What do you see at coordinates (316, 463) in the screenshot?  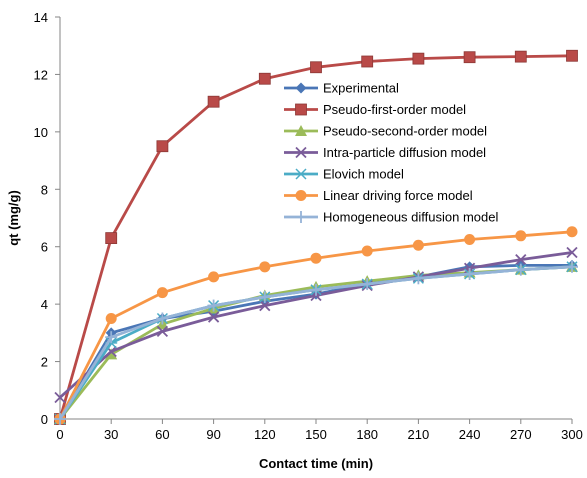 I see `x-axis-title: Contact time (min)` at bounding box center [316, 463].